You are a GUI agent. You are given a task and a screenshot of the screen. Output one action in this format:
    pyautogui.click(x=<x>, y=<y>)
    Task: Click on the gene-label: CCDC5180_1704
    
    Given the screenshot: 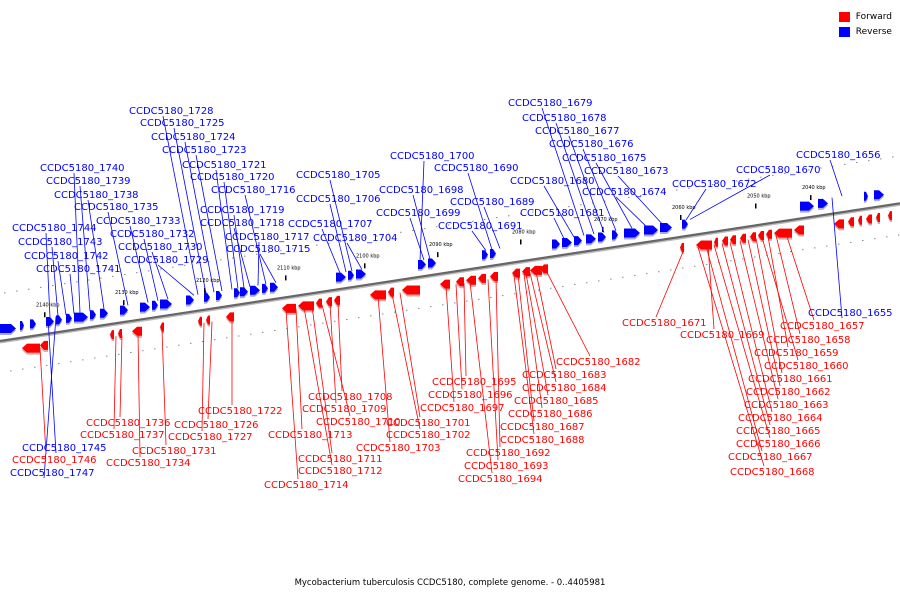 What is the action you would take?
    pyautogui.click(x=355, y=238)
    